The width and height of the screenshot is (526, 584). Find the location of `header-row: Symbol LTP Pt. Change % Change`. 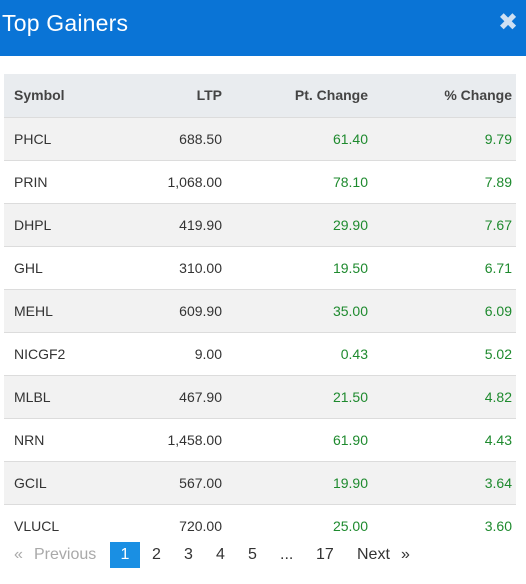

header-row: Symbol LTP Pt. Change % Change is located at coordinates (260, 95).